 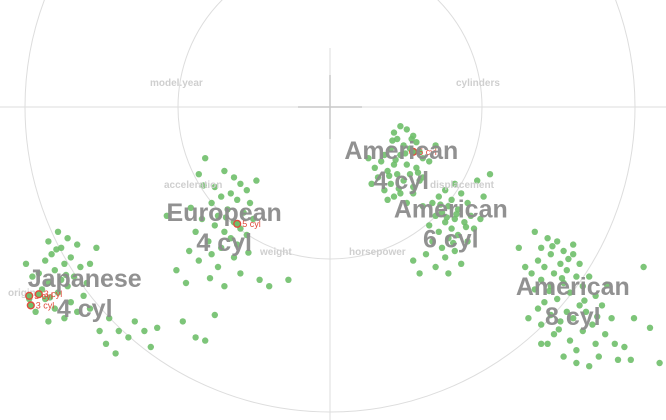 I want to click on cluster-label-1: European 4 cyl, so click(x=224, y=228).